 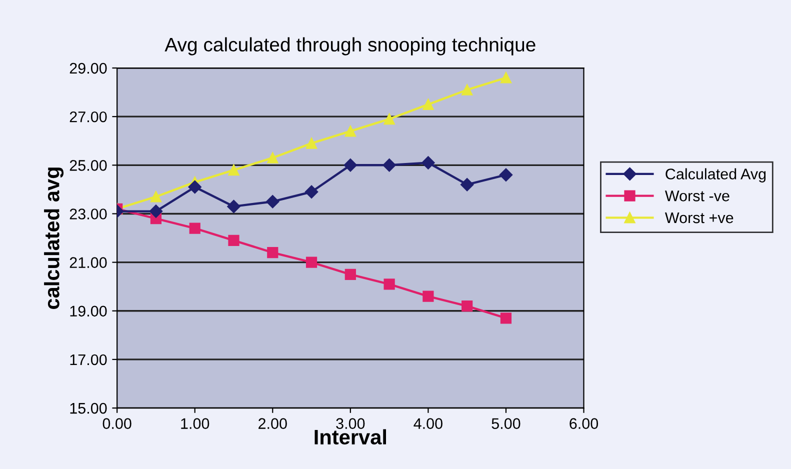 What do you see at coordinates (584, 423) in the screenshot?
I see `x-tick-label: 6.00` at bounding box center [584, 423].